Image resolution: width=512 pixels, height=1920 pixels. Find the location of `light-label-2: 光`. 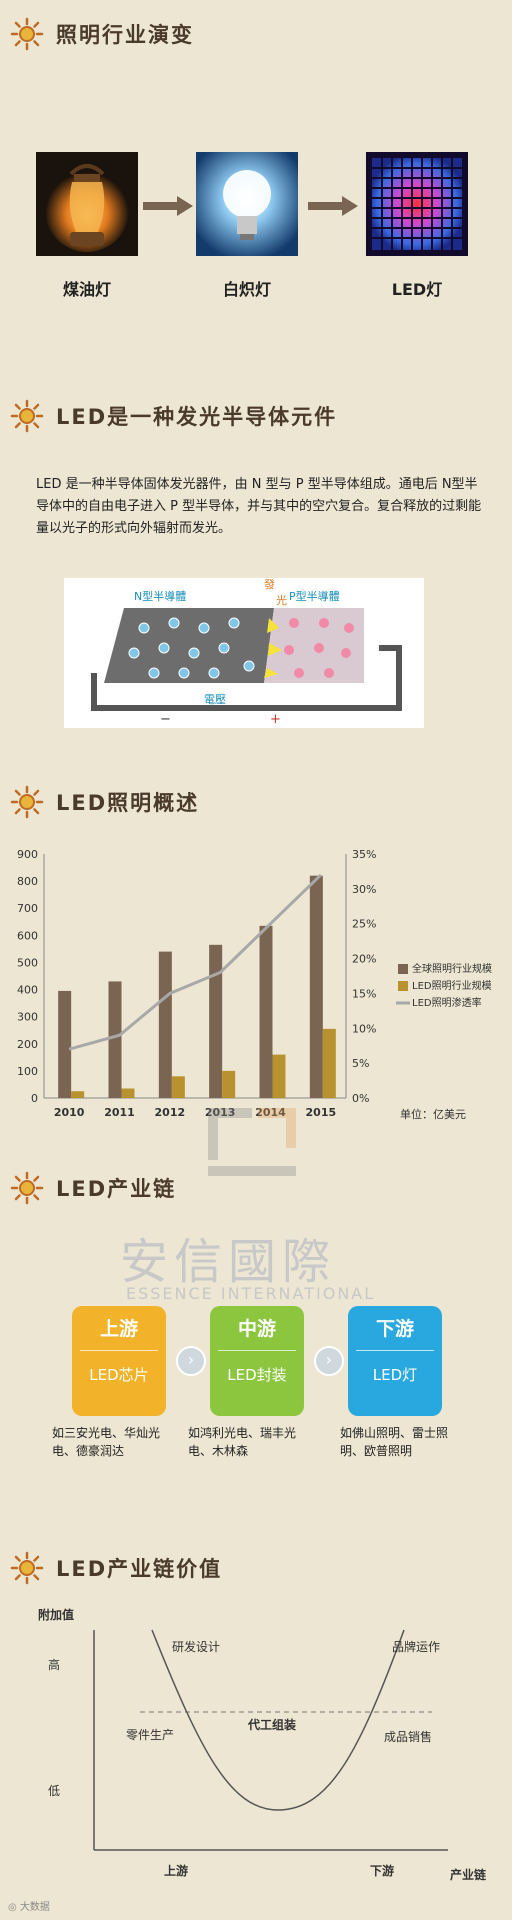

light-label-2: 光 is located at coordinates (281, 600).